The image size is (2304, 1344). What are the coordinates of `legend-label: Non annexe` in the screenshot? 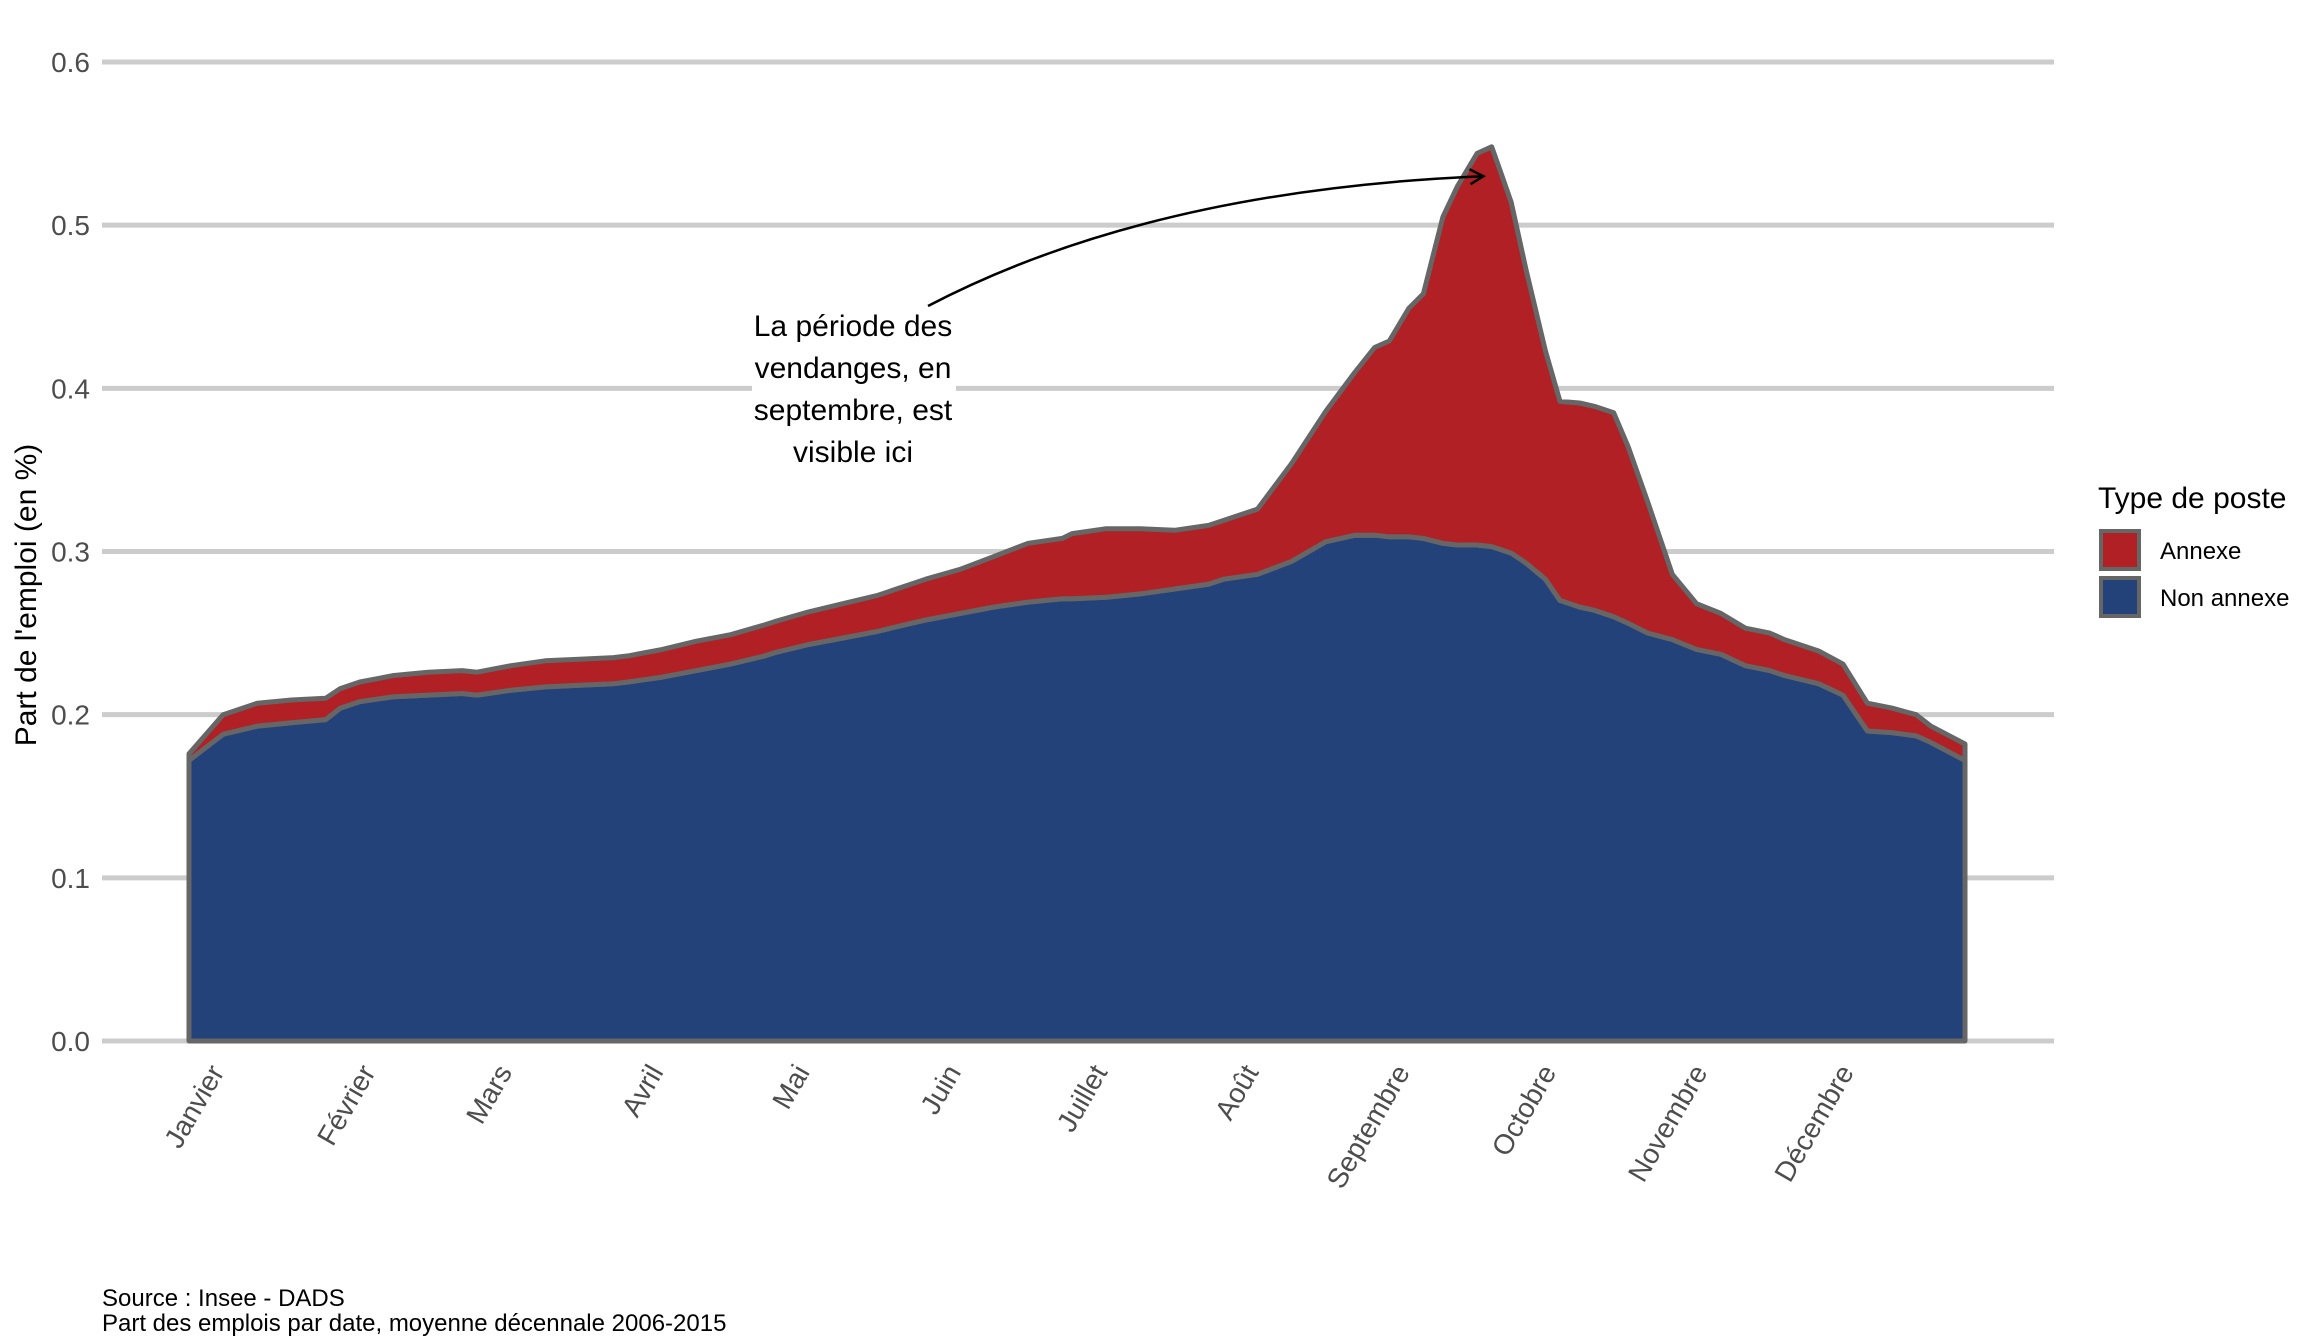 It's located at (2224, 598).